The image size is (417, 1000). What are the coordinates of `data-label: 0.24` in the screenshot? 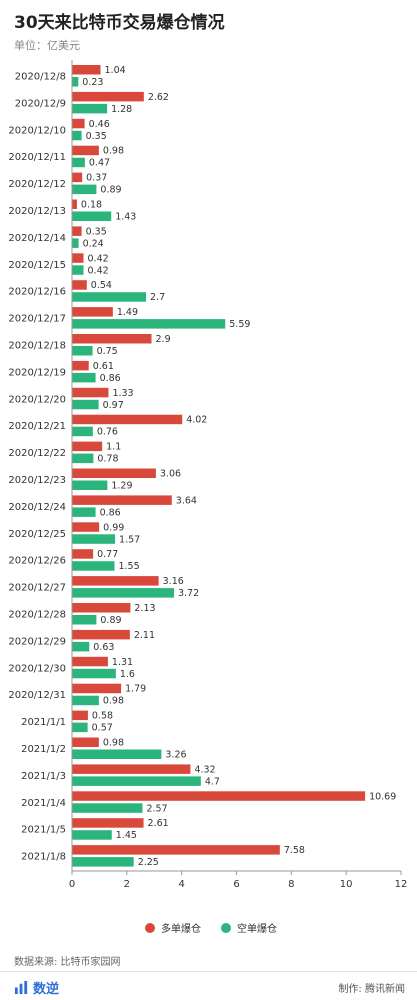 It's located at (93, 243).